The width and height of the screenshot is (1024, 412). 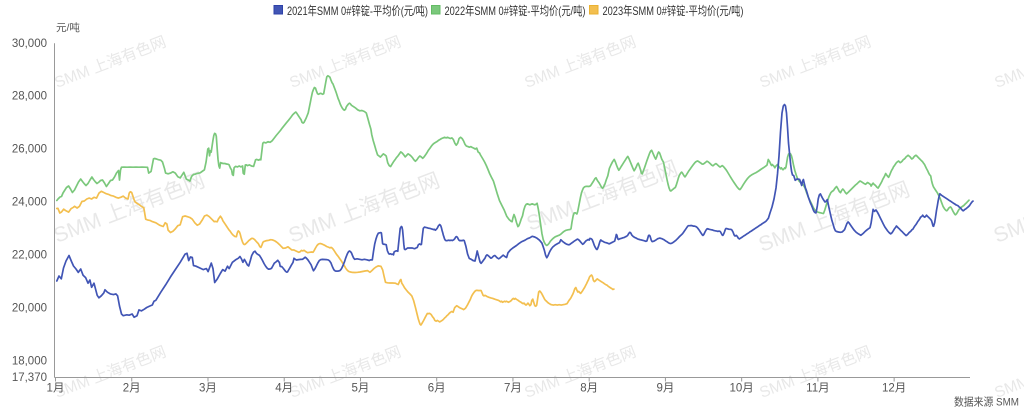 I want to click on svg-text: 18,000, so click(x=29, y=361).